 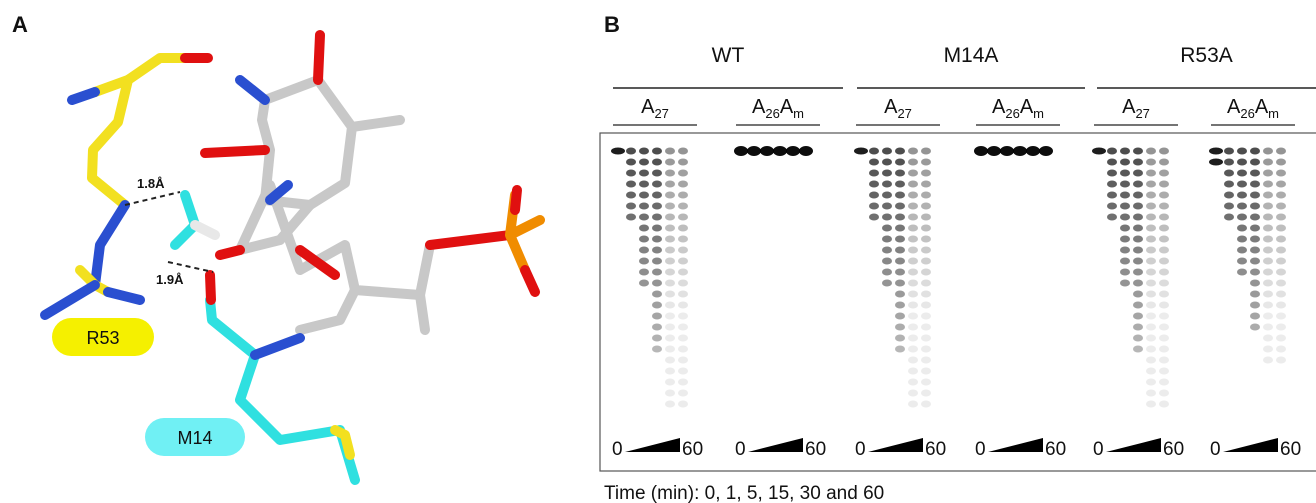 I want to click on lane-label-part: 27, so click(x=661, y=113).